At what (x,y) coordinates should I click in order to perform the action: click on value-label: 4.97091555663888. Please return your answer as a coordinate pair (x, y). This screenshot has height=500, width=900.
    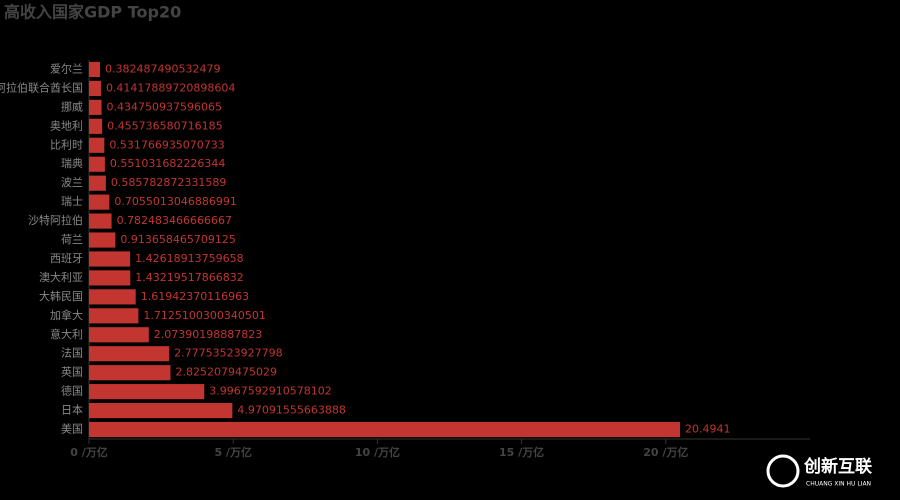
    Looking at the image, I should click on (291, 410).